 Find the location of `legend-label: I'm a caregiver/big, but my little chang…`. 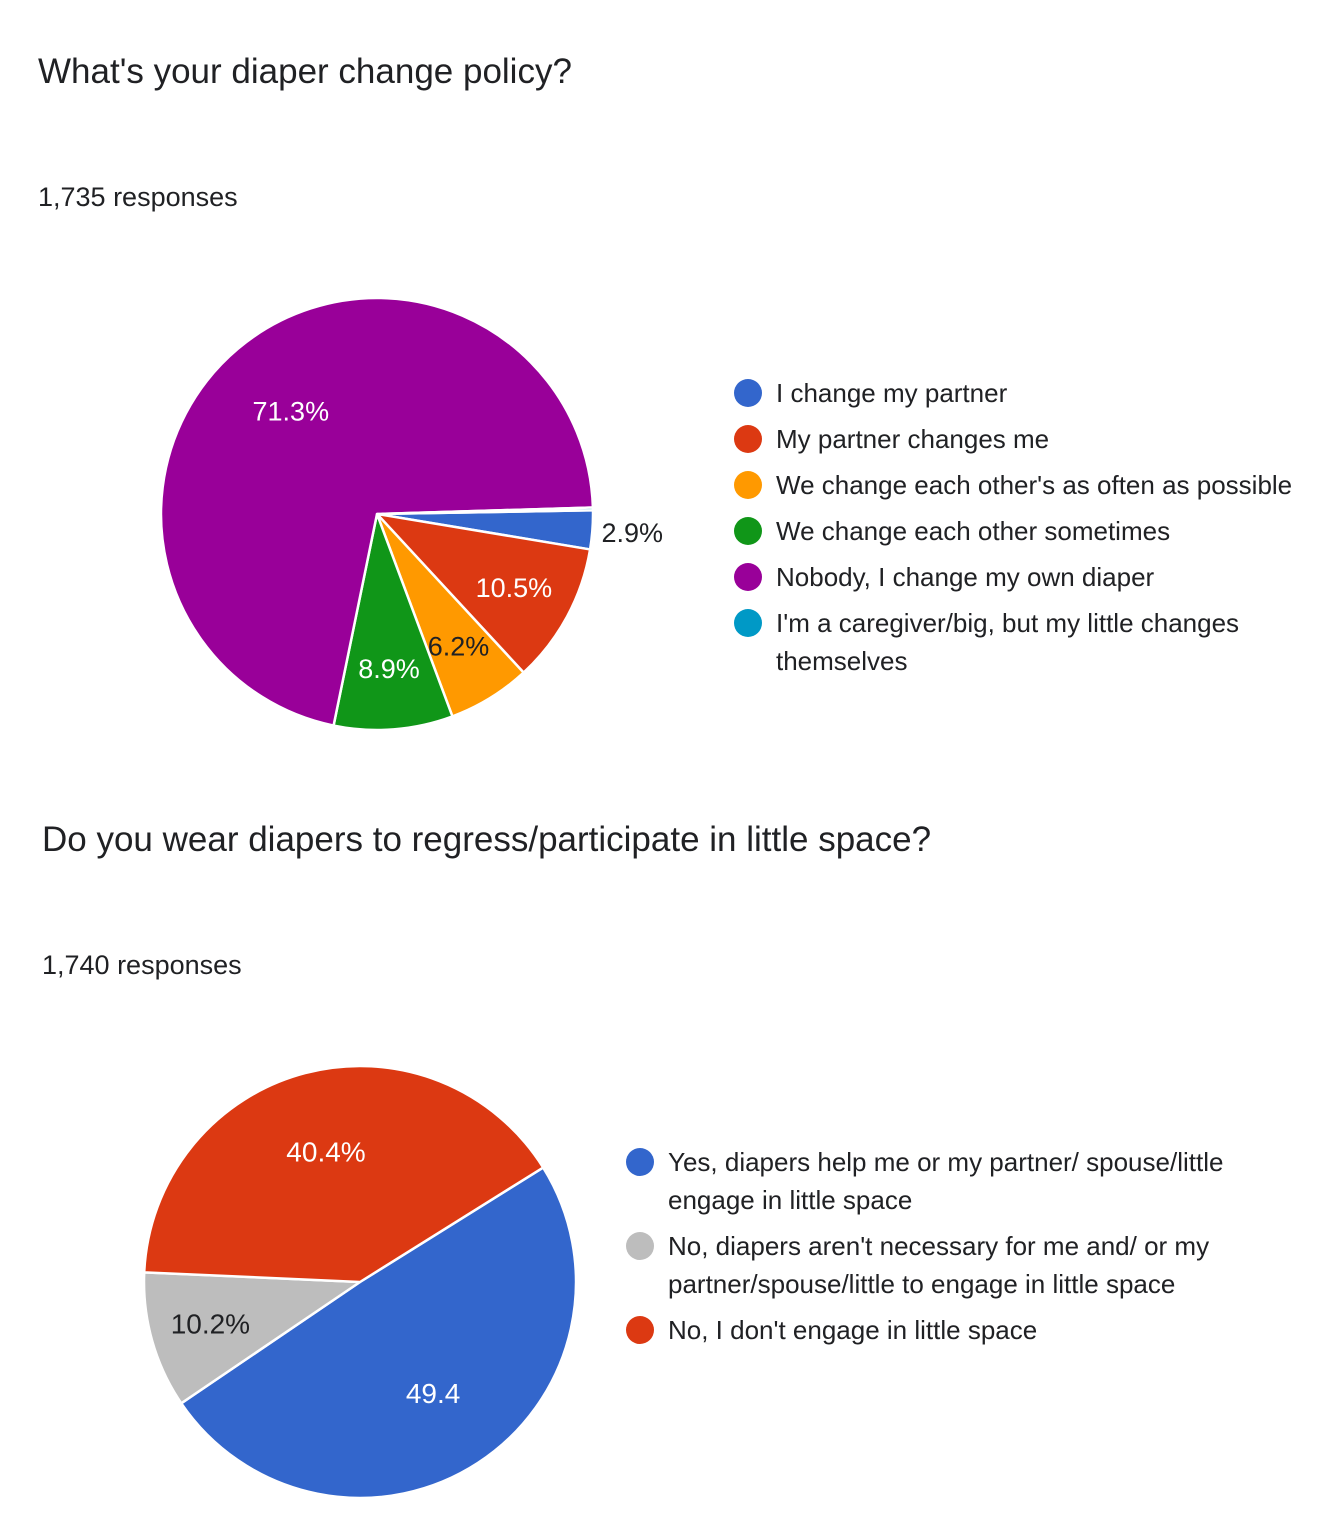

legend-label: I'm a caregiver/big, but my little chang… is located at coordinates (1008, 642).